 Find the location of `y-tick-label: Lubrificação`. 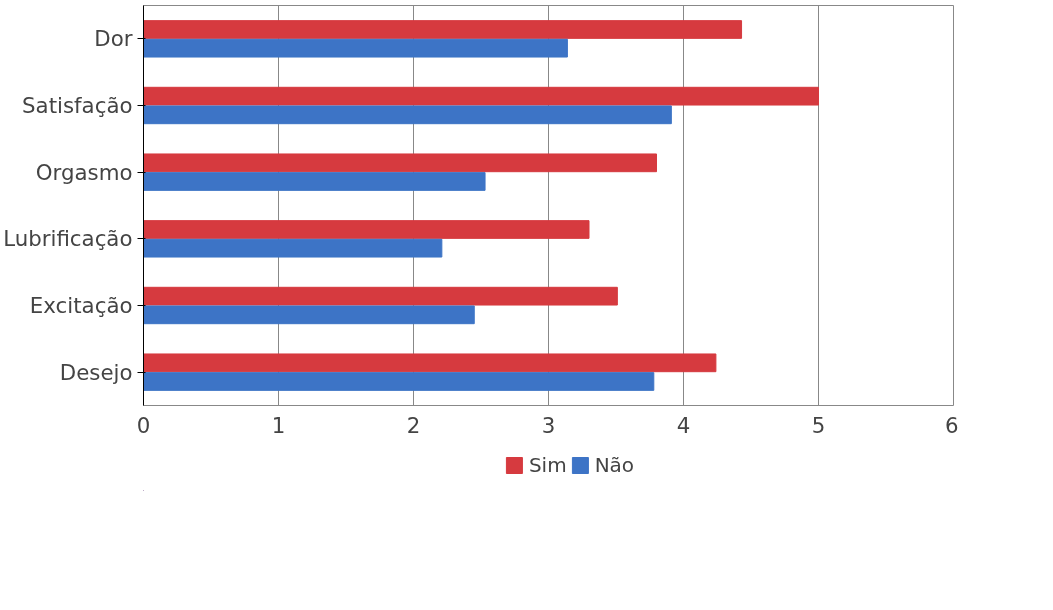

y-tick-label: Lubrificação is located at coordinates (68, 239).